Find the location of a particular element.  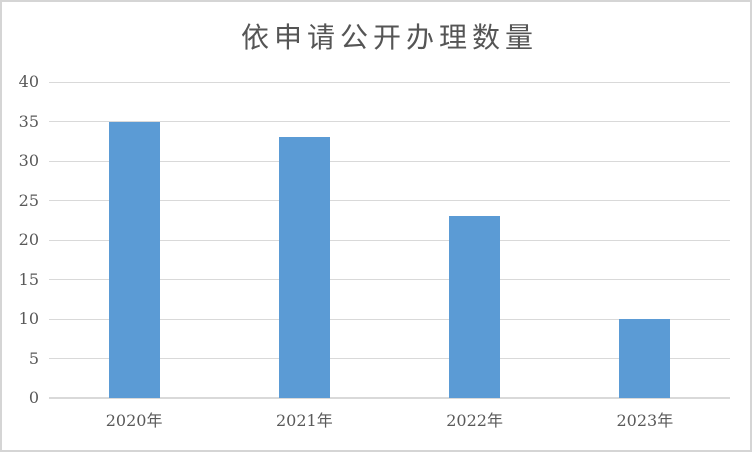

y-tick-label-15: 15 is located at coordinates (28, 279).